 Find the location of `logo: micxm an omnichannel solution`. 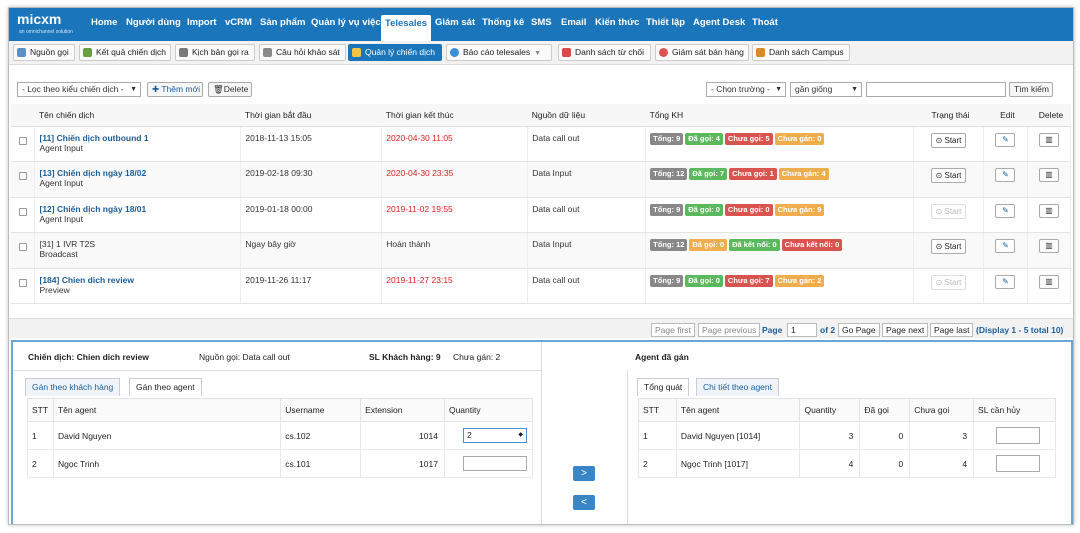

logo: micxm an omnichannel solution is located at coordinates (46, 24).